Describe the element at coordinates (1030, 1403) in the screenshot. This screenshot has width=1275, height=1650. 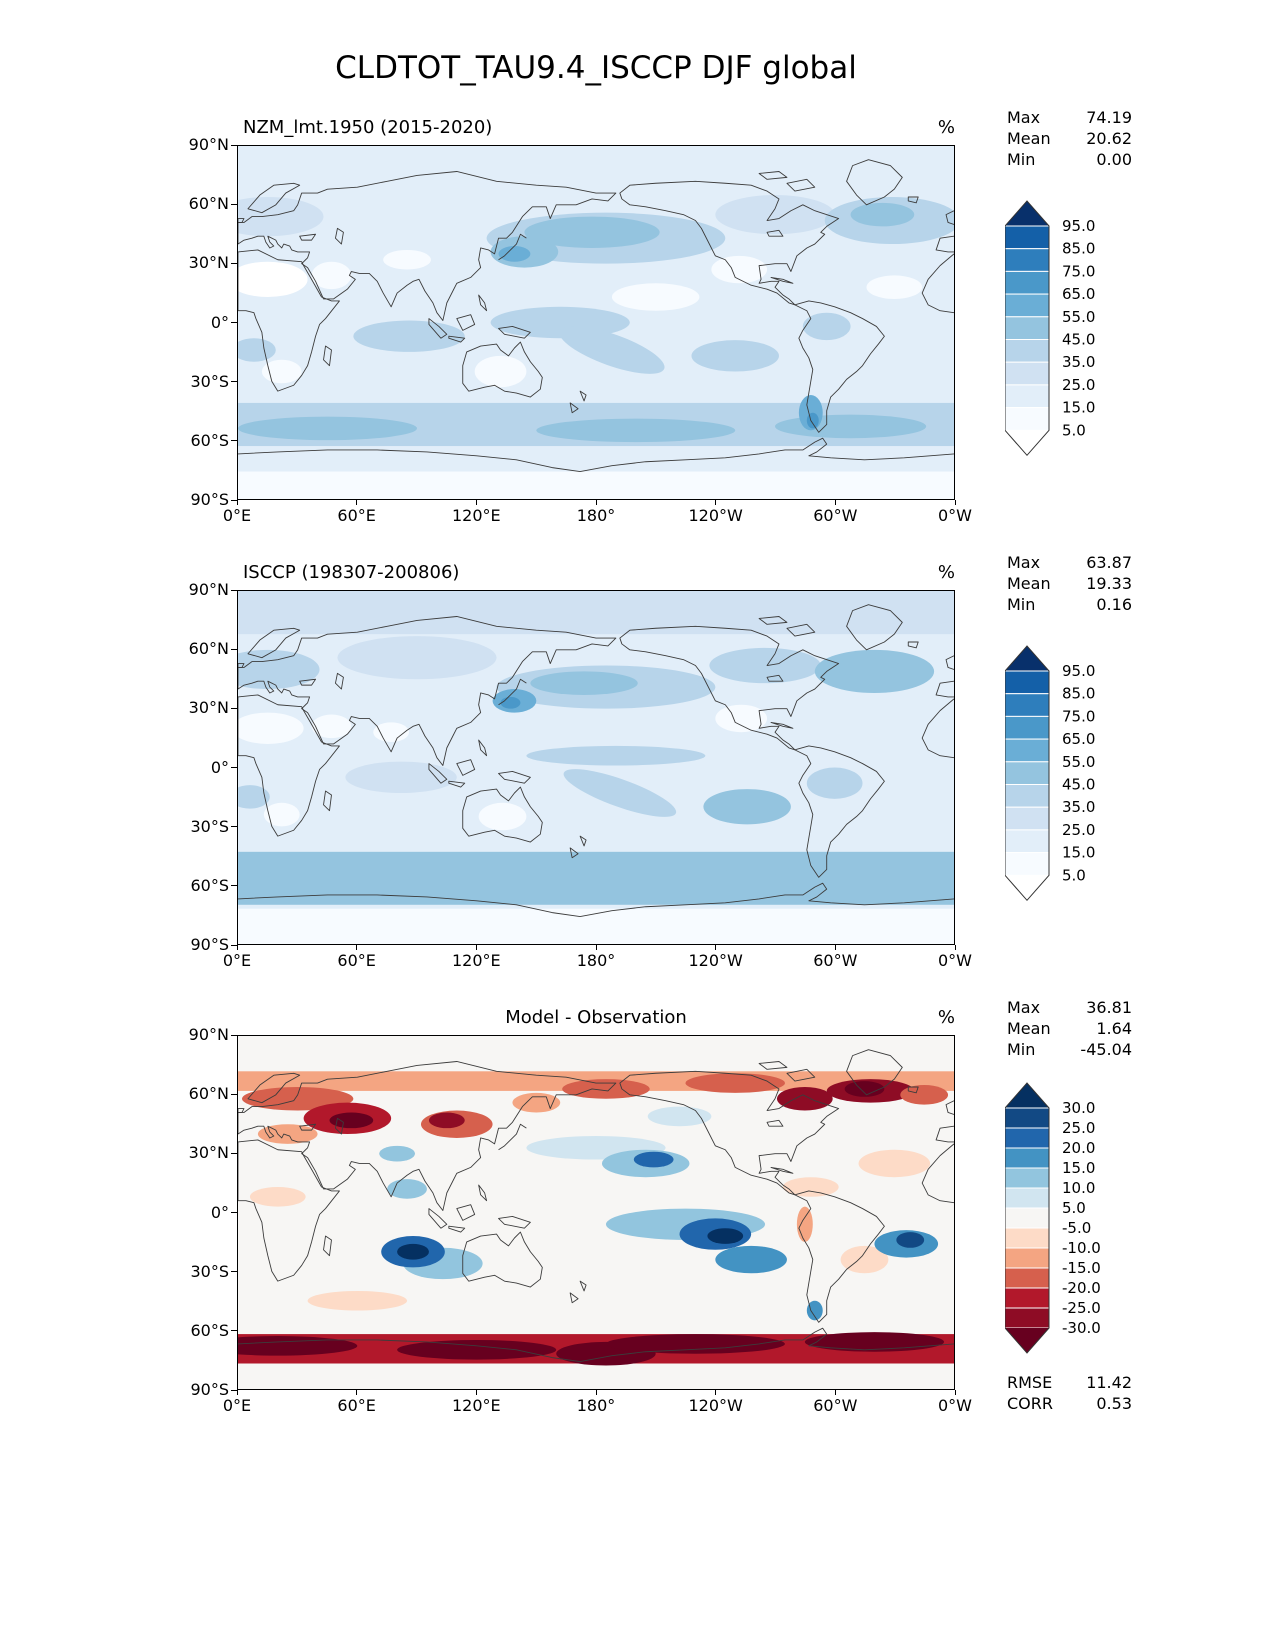
I see `stat-label: CORR` at that location.